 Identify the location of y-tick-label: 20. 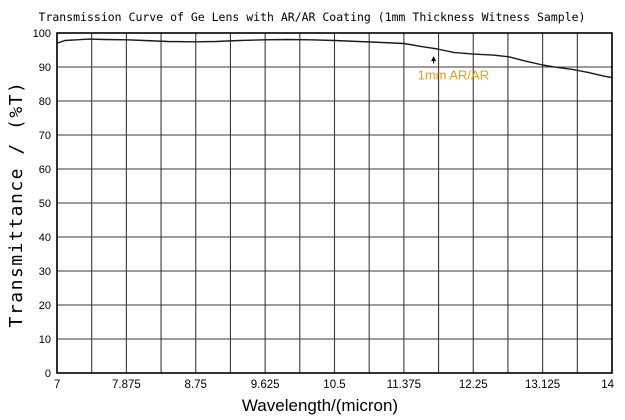
(45, 306).